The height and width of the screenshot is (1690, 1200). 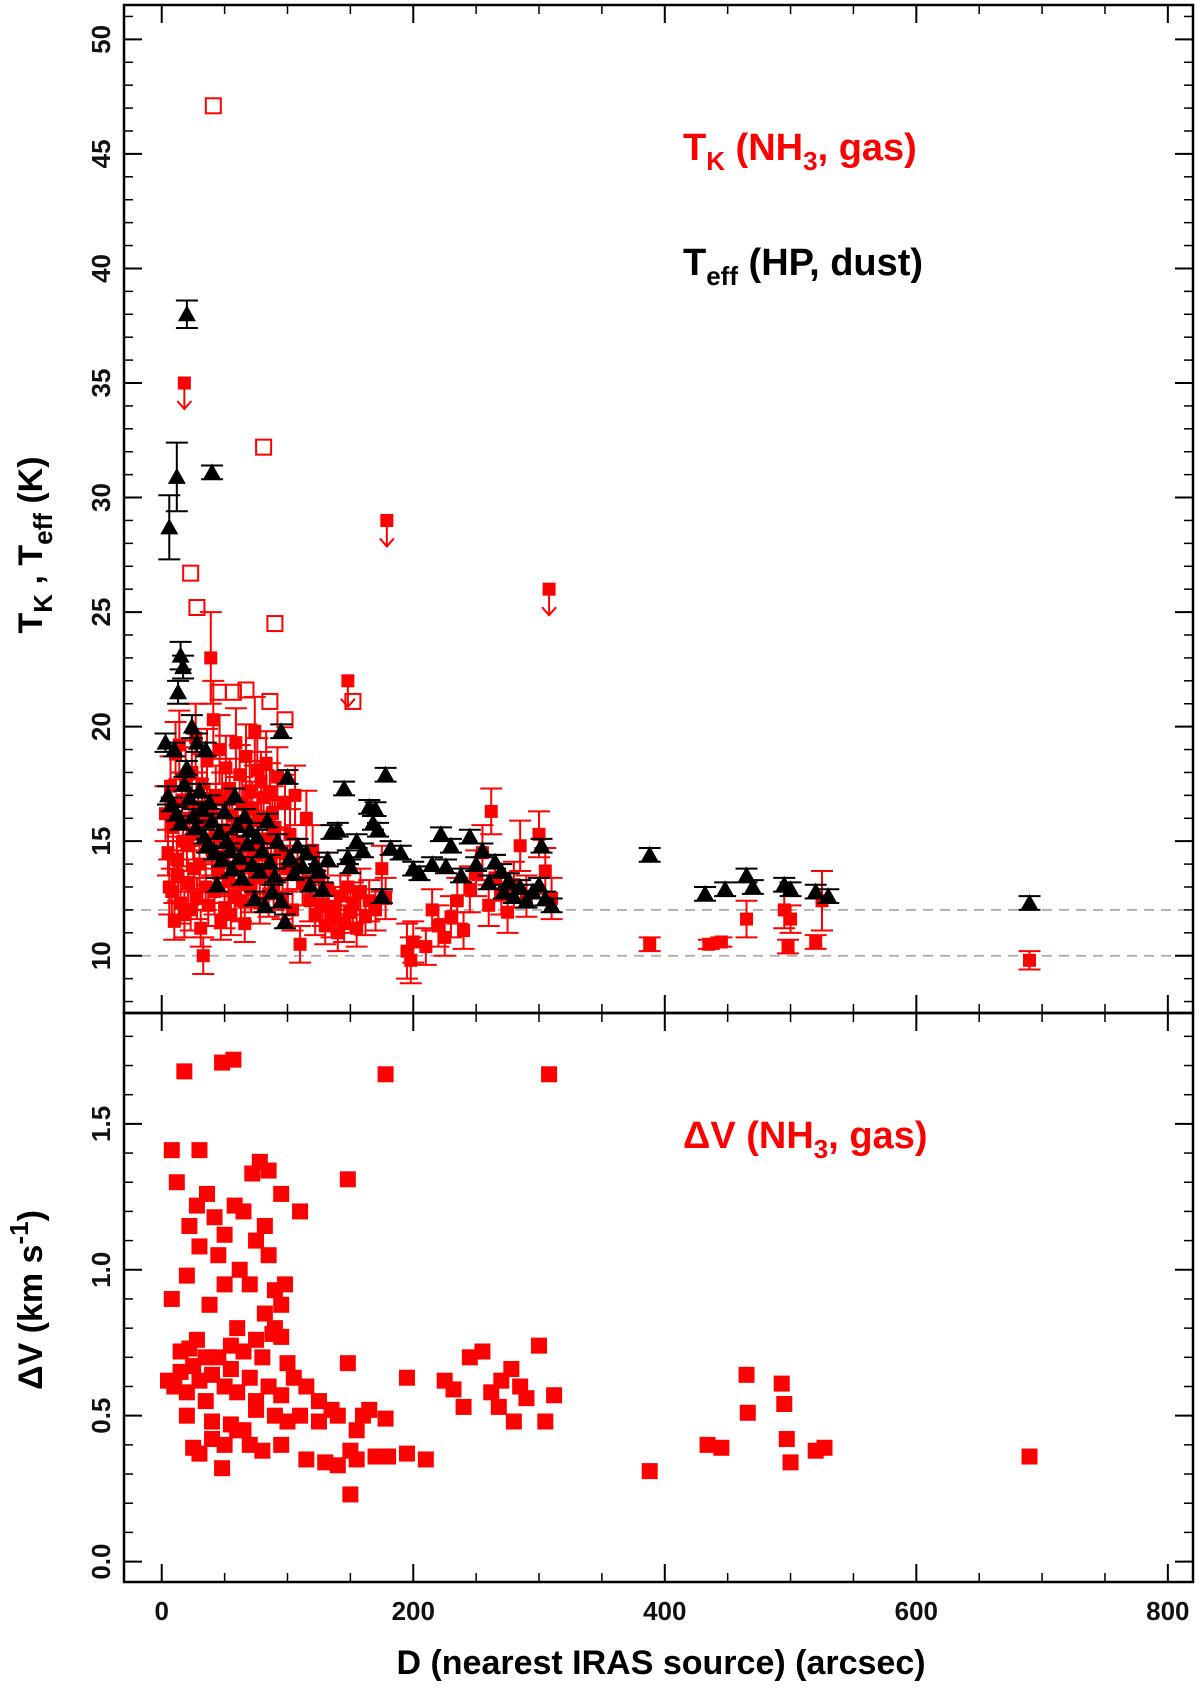 I want to click on legend-subscript: eff, so click(x=722, y=276).